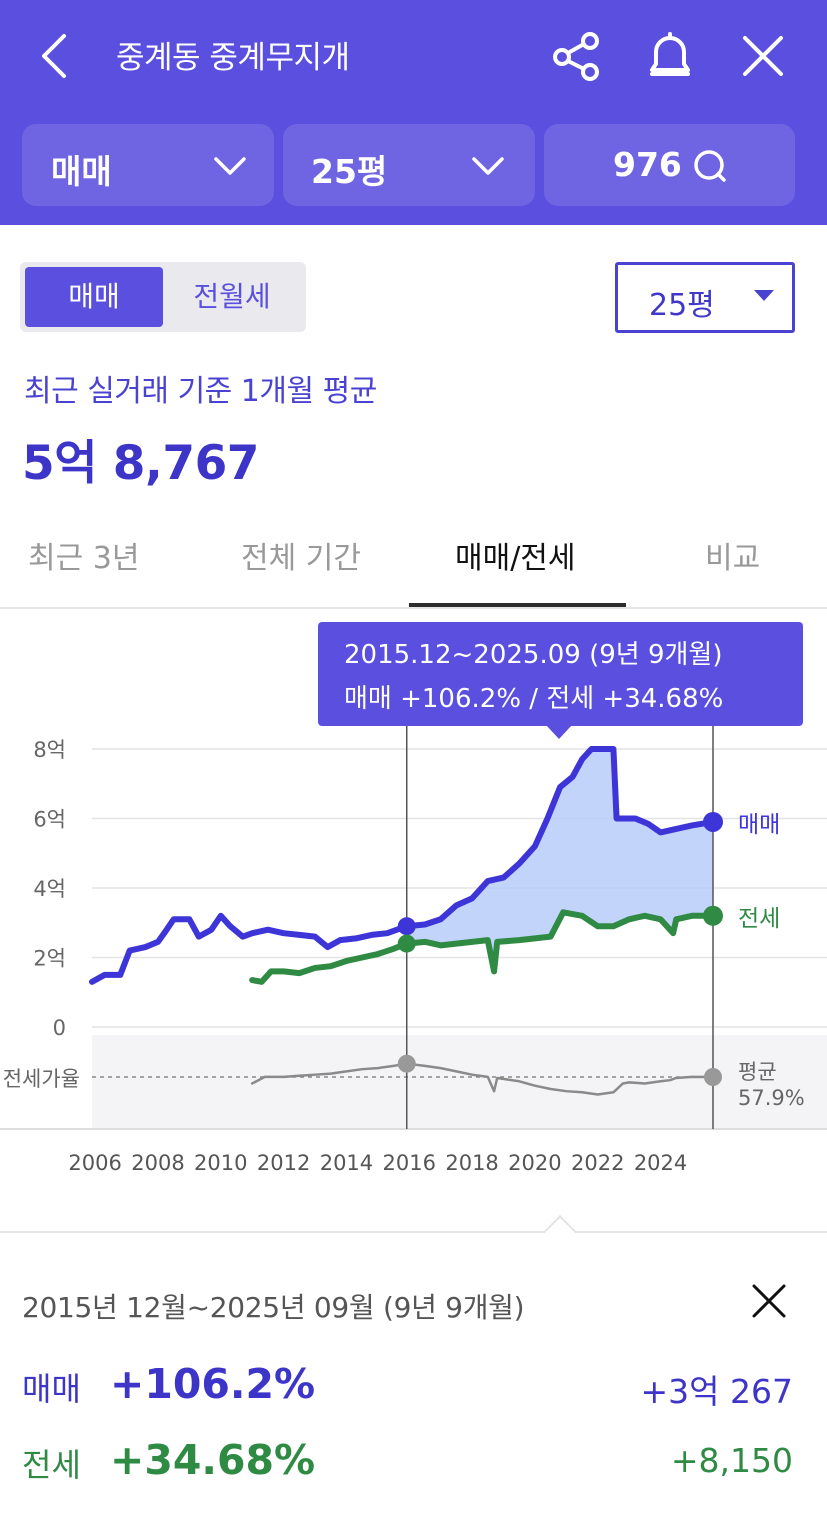 This screenshot has width=827, height=1520. I want to click on comments-button: 976, so click(669, 165).